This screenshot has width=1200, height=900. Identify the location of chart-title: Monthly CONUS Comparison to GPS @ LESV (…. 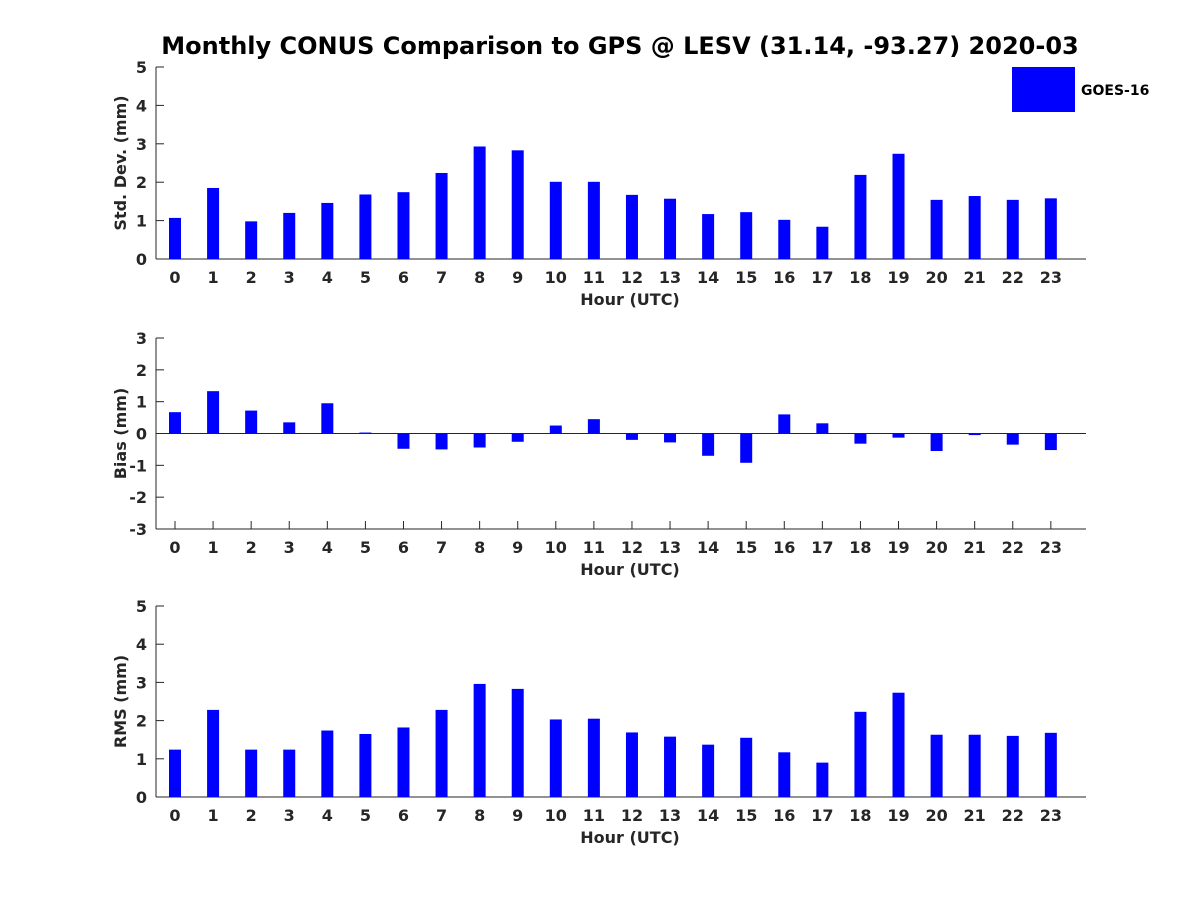
(619, 46).